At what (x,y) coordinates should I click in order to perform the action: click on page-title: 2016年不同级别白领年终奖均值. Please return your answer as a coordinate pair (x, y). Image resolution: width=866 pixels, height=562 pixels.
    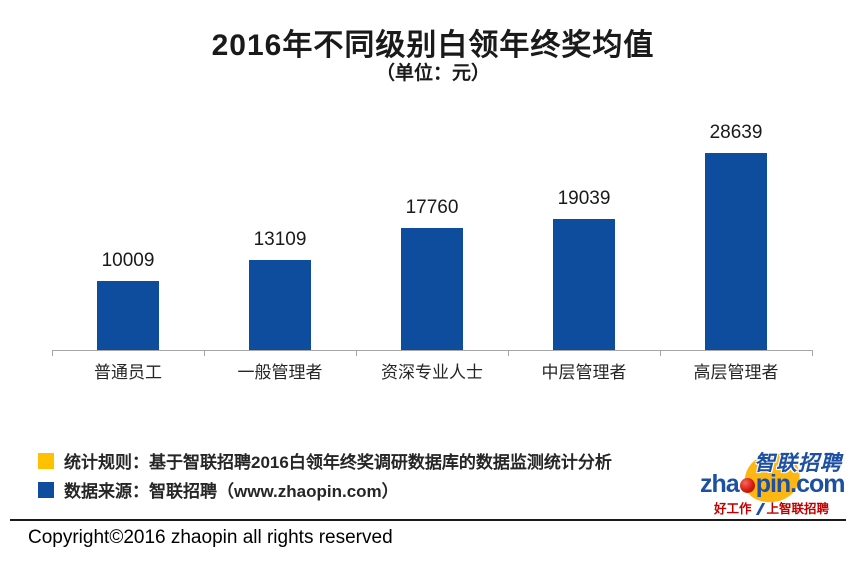
    Looking at the image, I should click on (433, 45).